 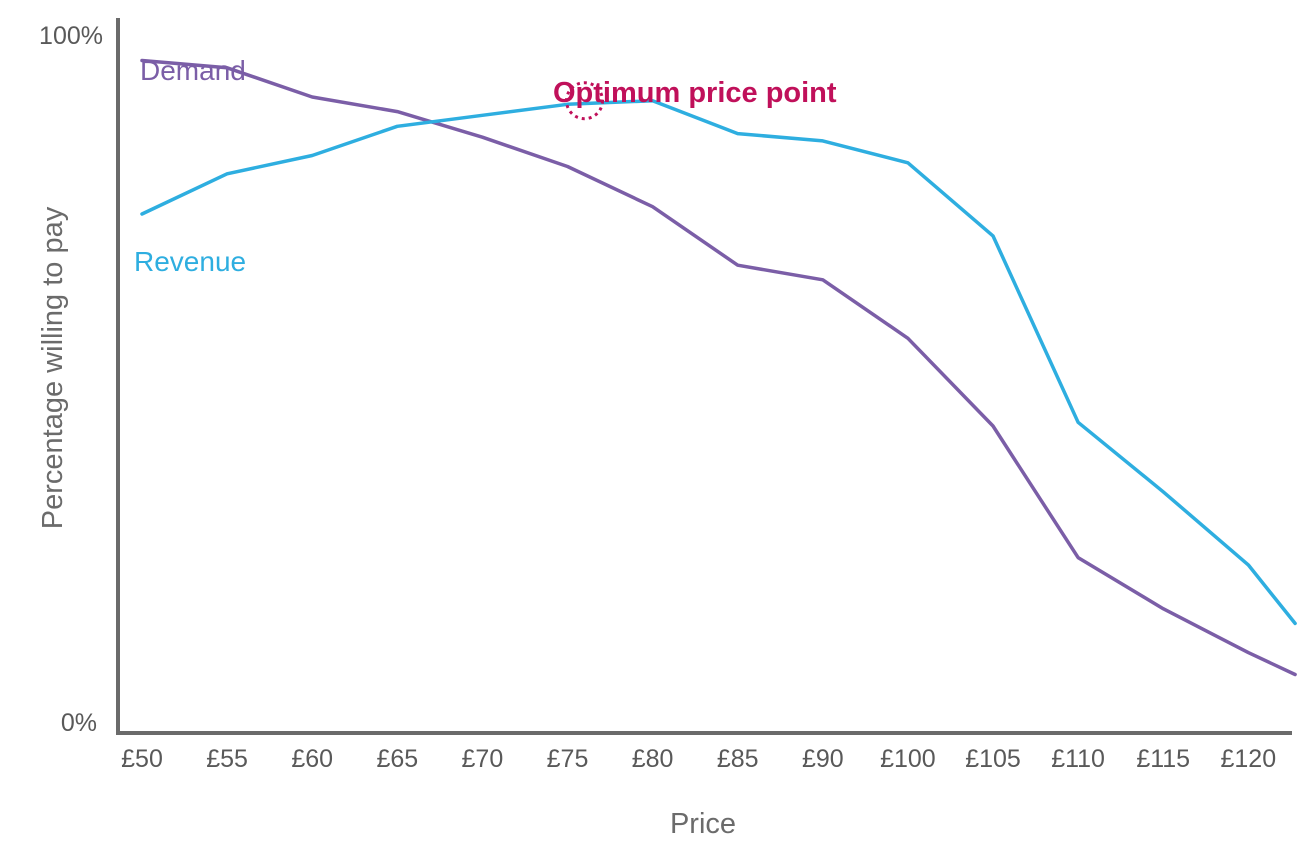 I want to click on x-tick-label: £75, so click(x=568, y=759).